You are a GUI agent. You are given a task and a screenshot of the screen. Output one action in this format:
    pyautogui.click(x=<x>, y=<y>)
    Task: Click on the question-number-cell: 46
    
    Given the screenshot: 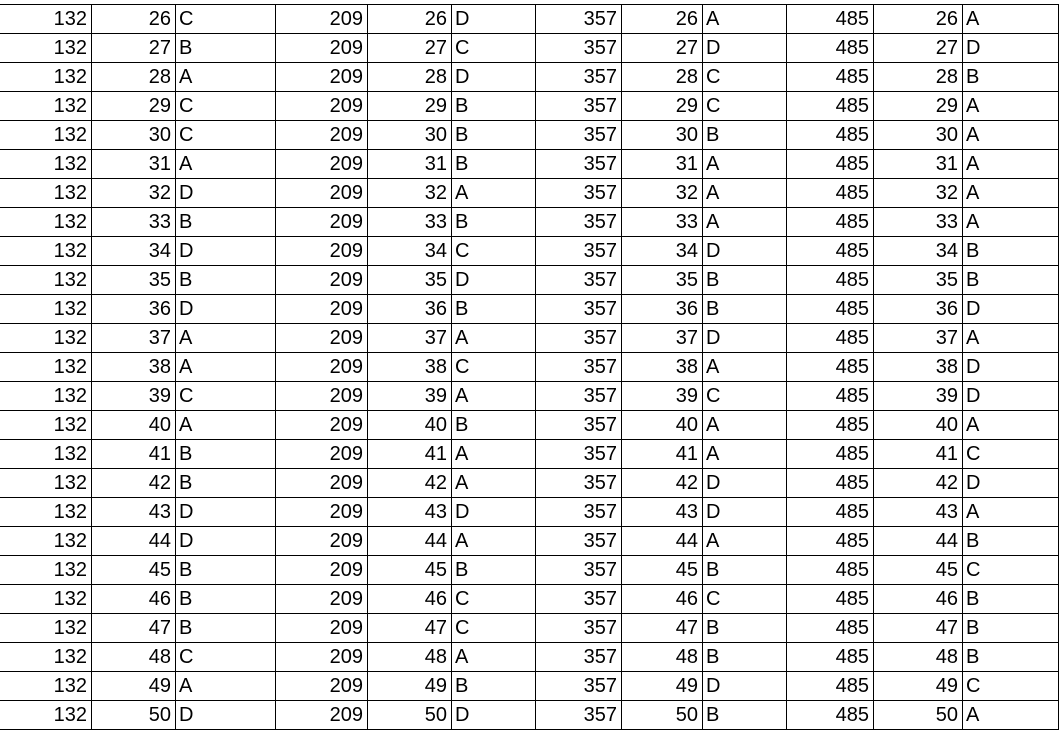 What is the action you would take?
    pyautogui.click(x=409, y=599)
    